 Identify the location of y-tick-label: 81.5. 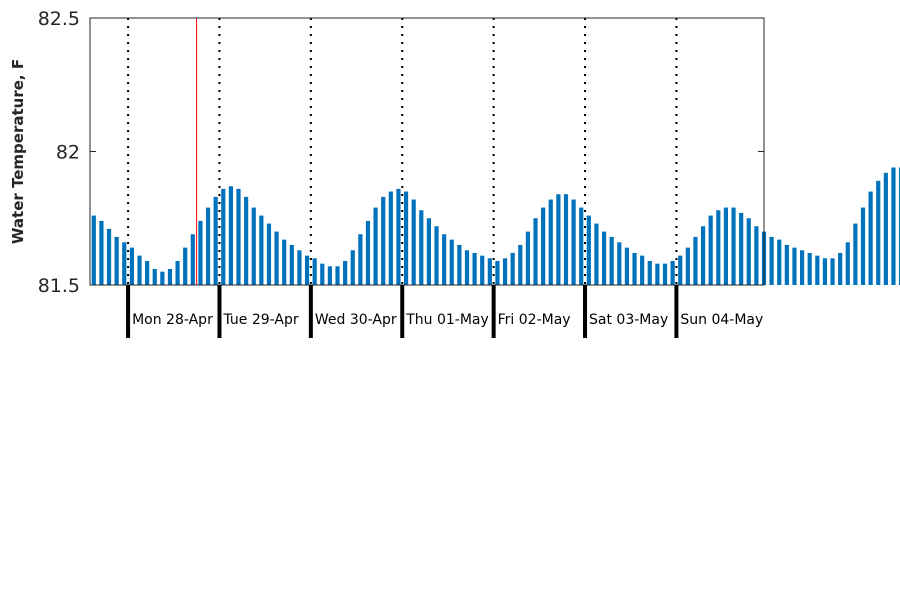
(59, 286).